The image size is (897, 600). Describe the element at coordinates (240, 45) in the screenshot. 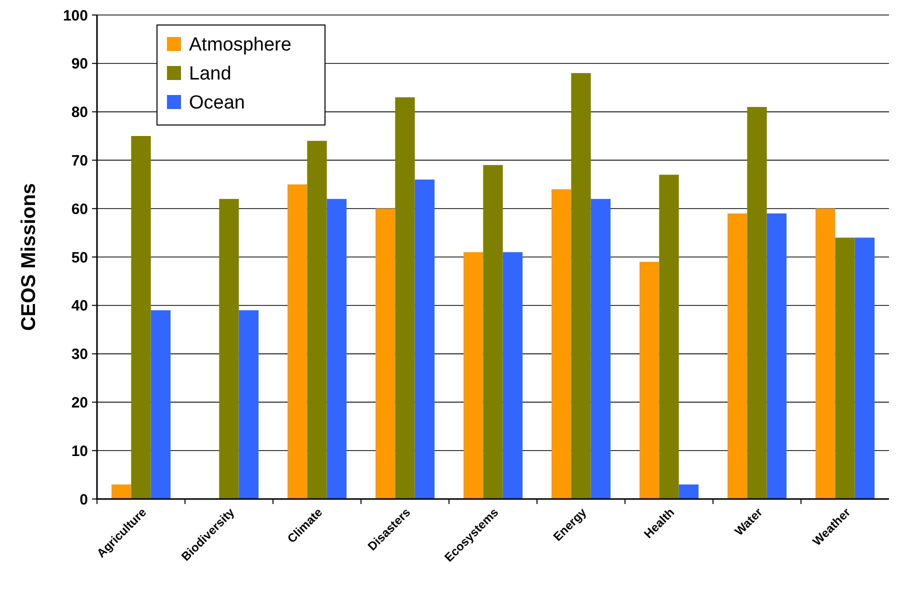

I see `legend-label: Atmosphere` at that location.